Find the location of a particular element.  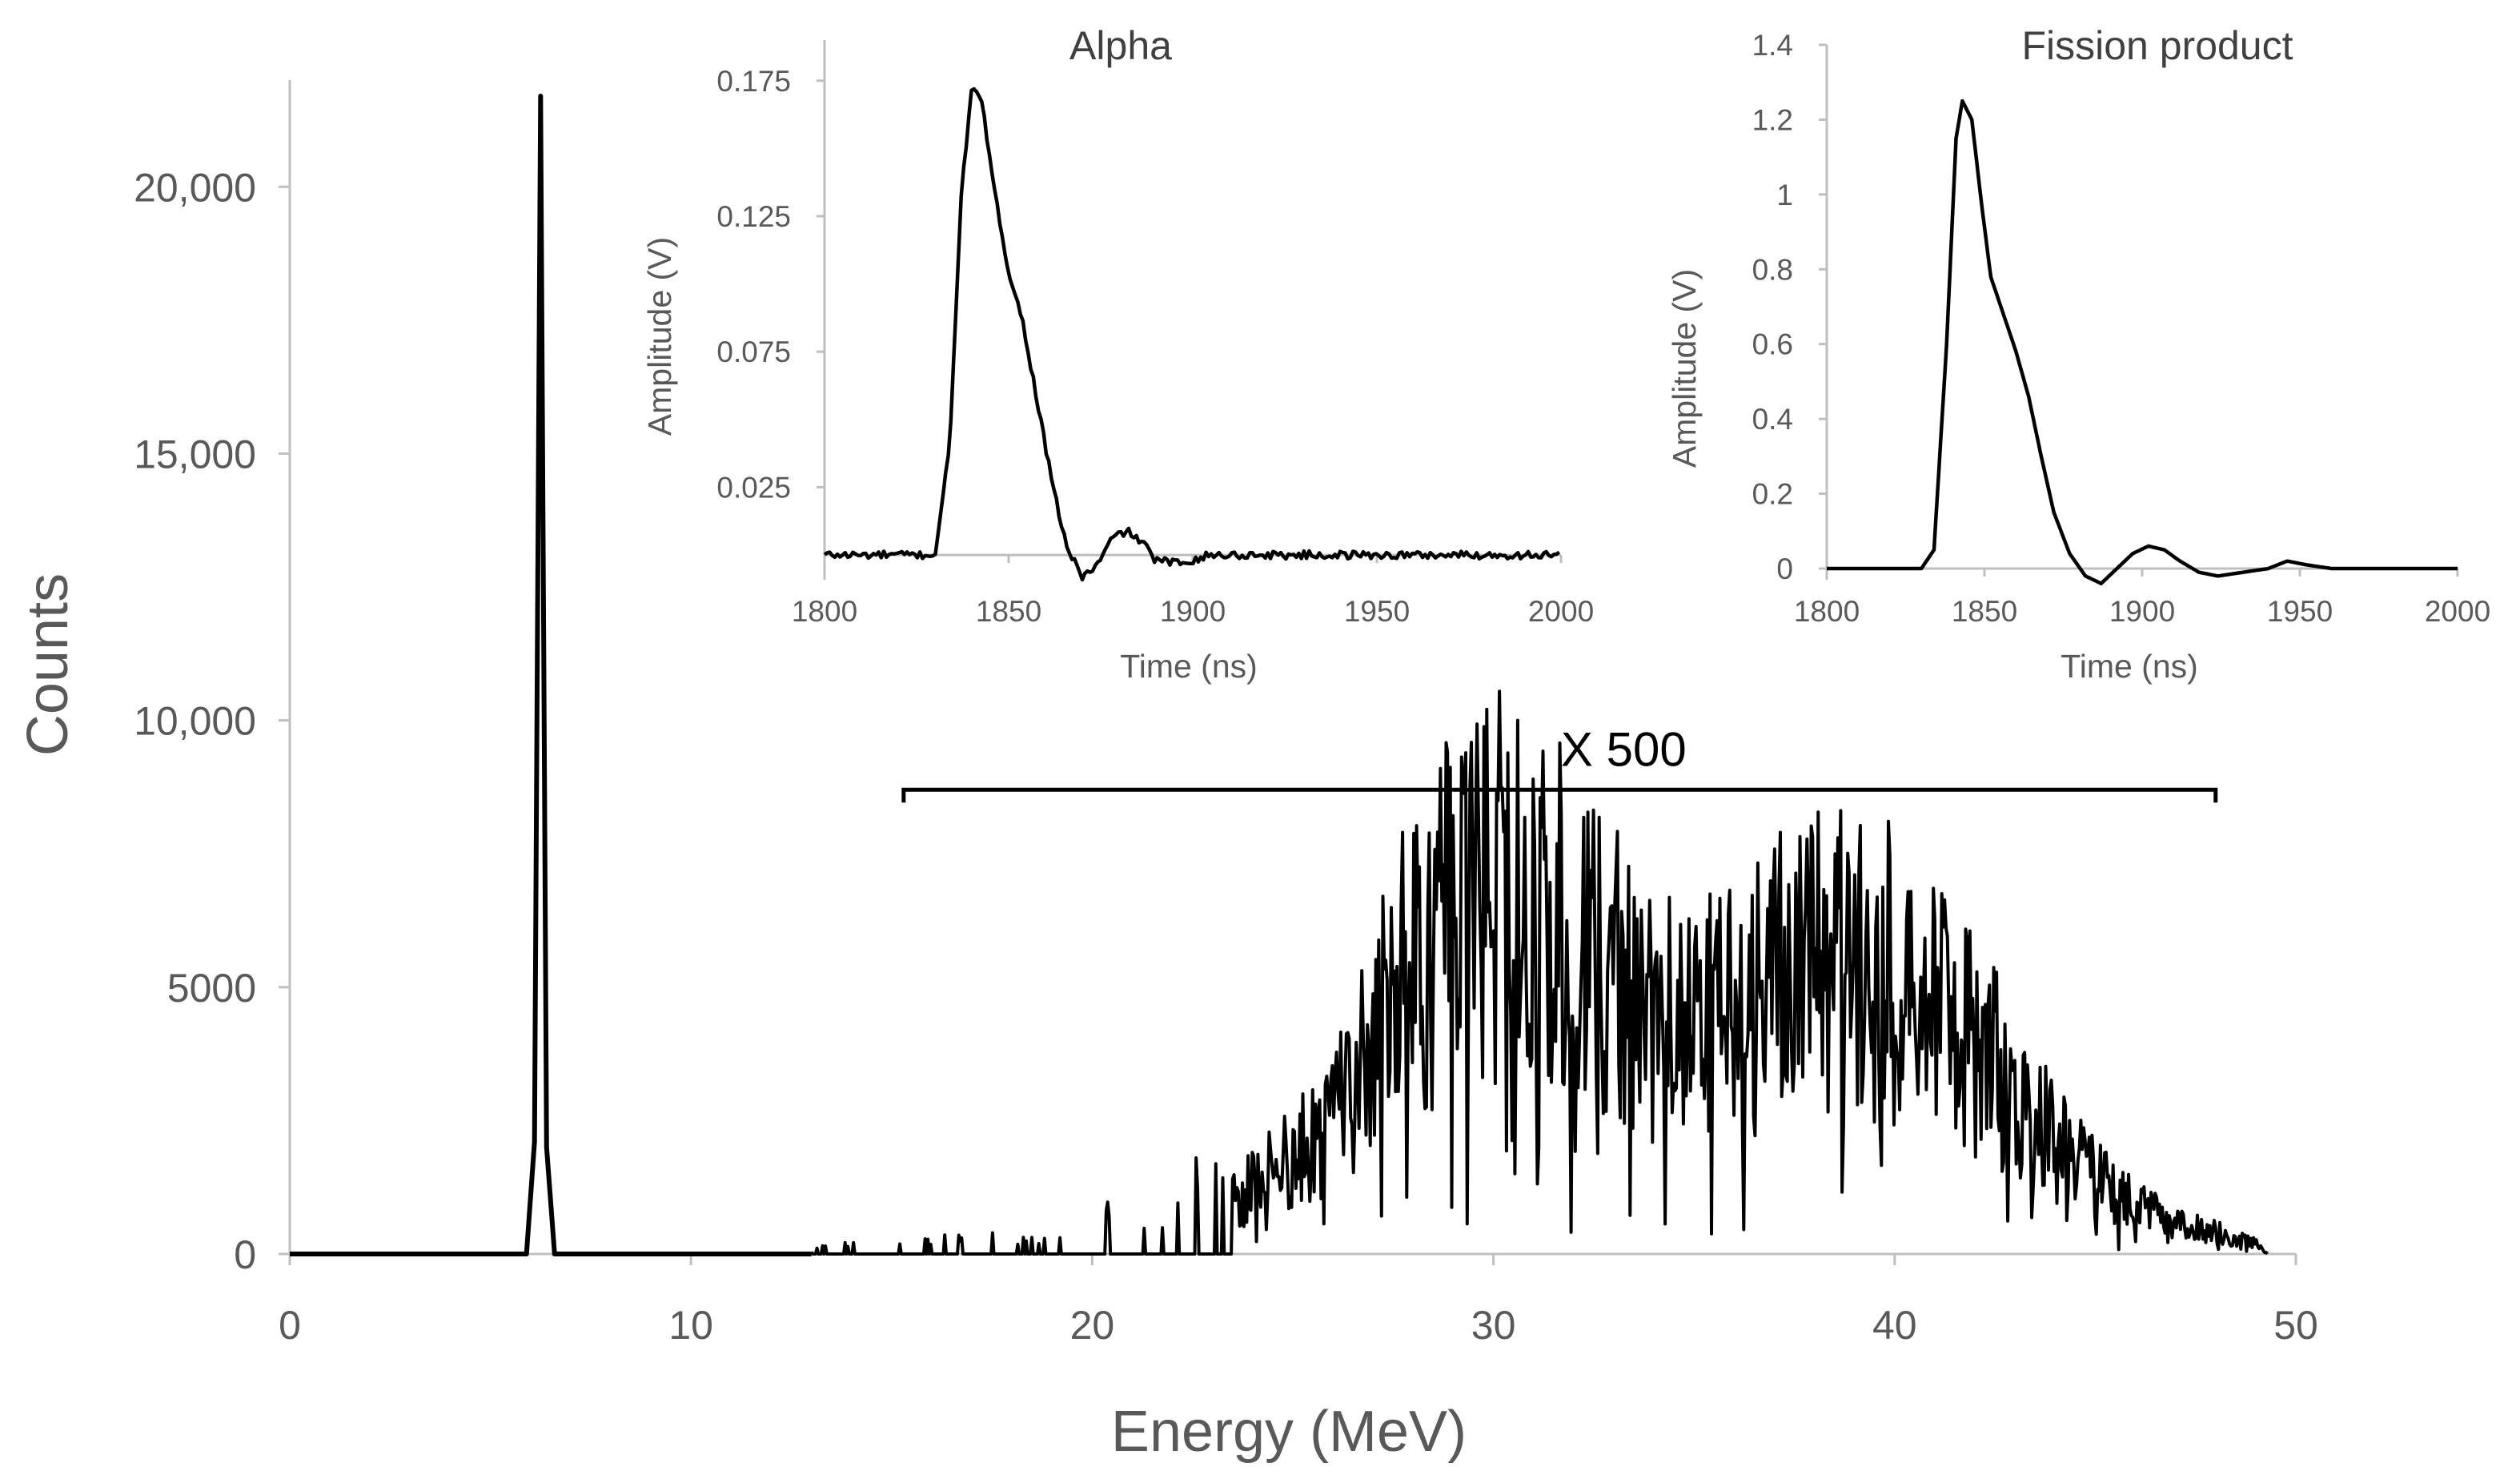

alpha-series-group is located at coordinates (1192, 334).